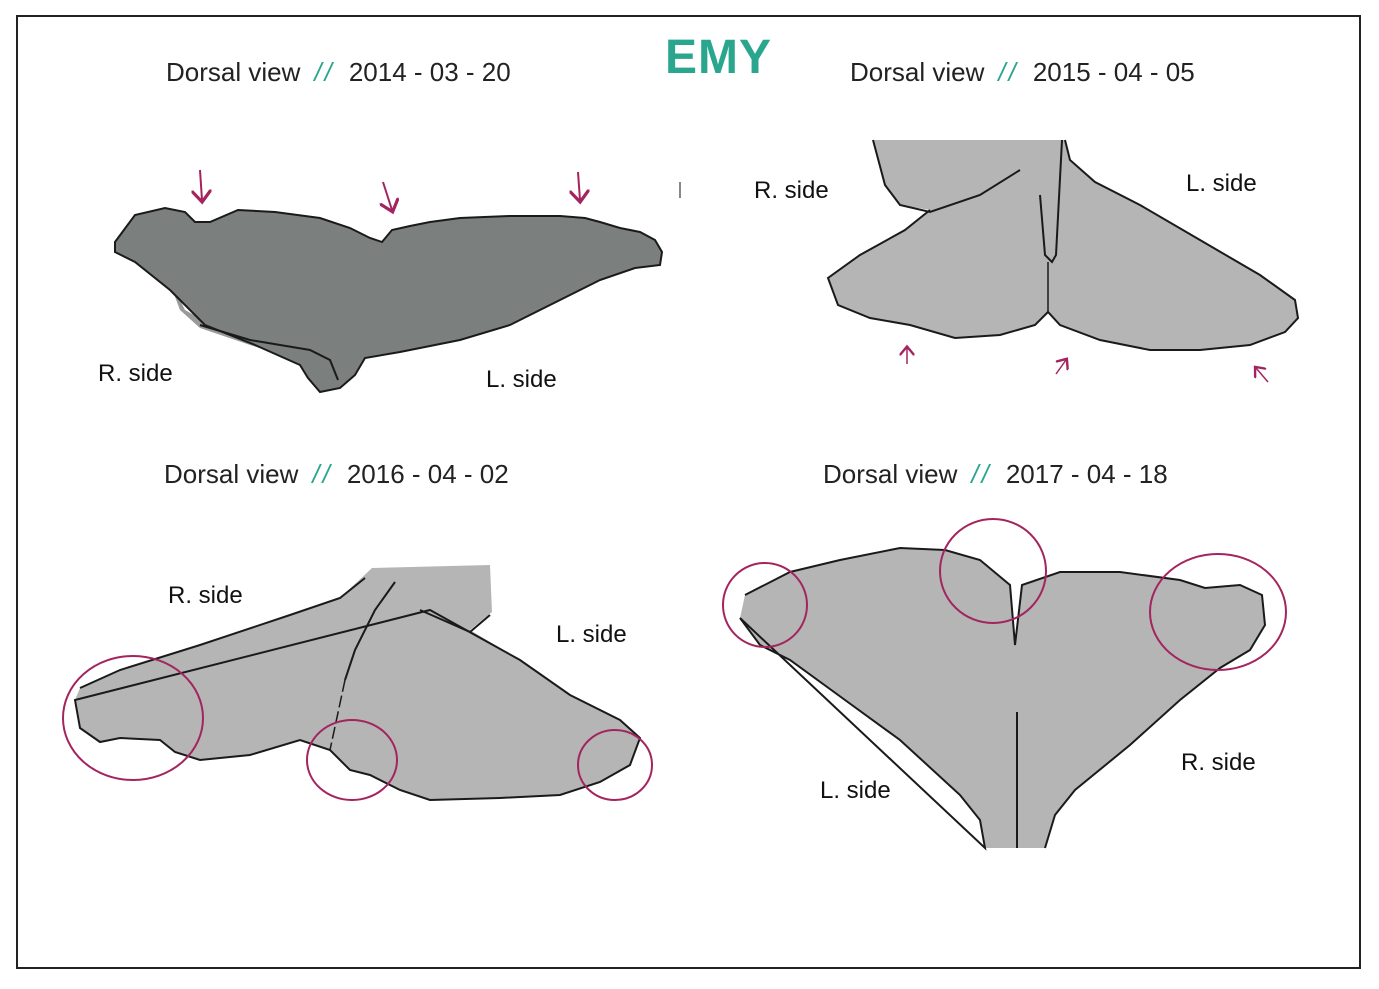  Describe the element at coordinates (269, 352) in the screenshot. I see `fluke-ridge` at that location.